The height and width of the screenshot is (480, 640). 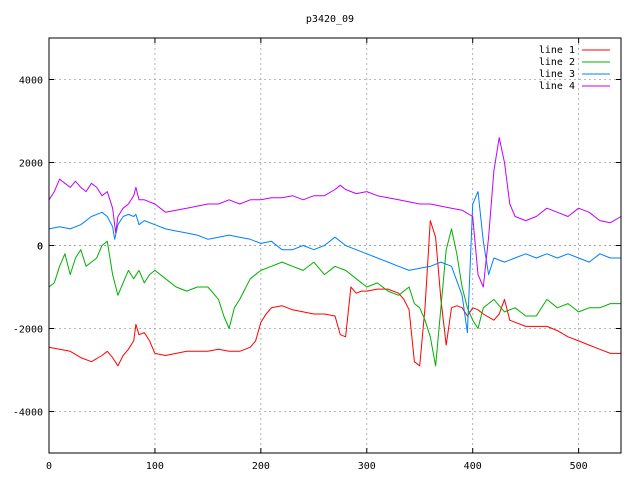 What do you see at coordinates (28, 413) in the screenshot?
I see `y-tick-label: -4000` at bounding box center [28, 413].